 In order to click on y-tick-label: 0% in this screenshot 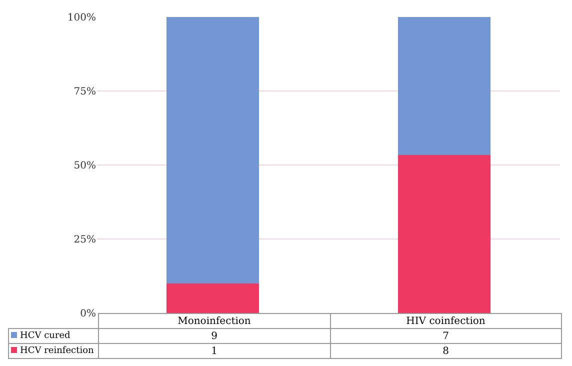, I will do `click(88, 314)`.